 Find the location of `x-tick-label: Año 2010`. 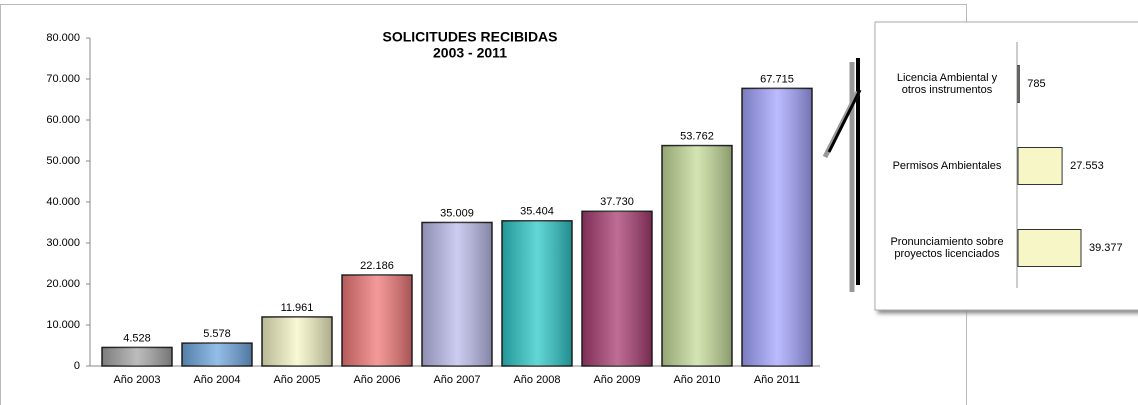

x-tick-label: Año 2010 is located at coordinates (696, 380).